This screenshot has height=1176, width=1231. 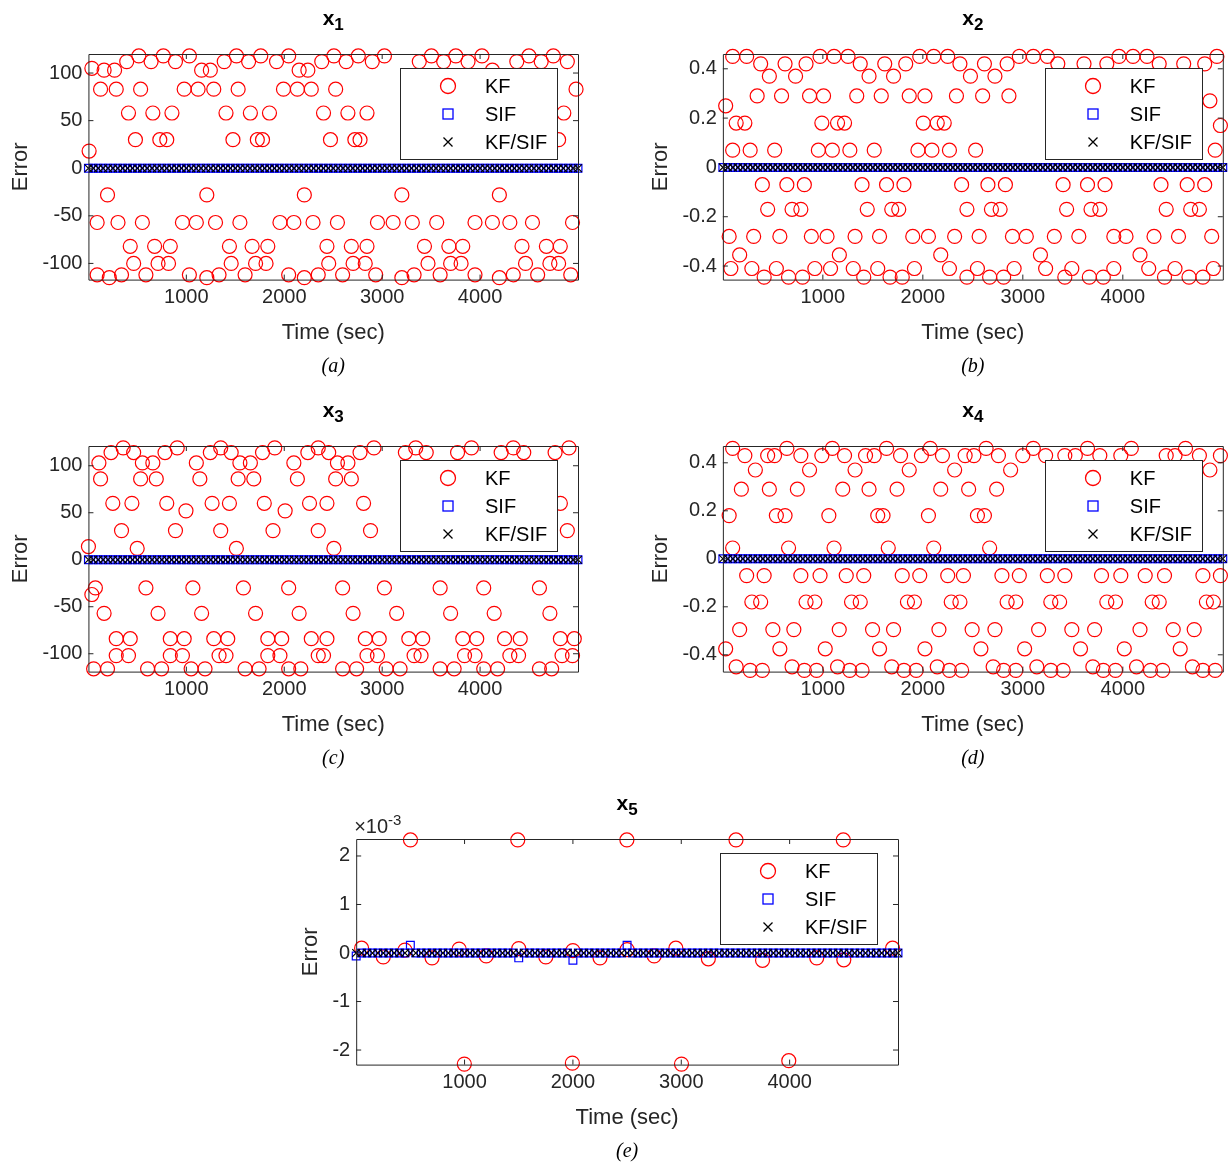 I want to click on text: (a), so click(x=333, y=365).